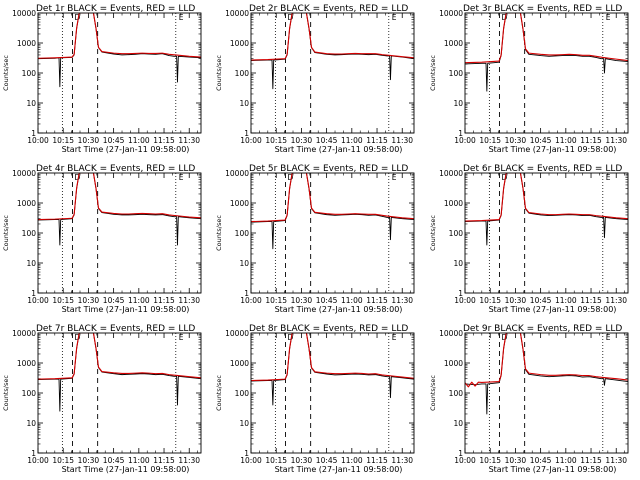  I want to click on chart-title: Det 8r BLACK = Events, RED = LLD, so click(328, 329).